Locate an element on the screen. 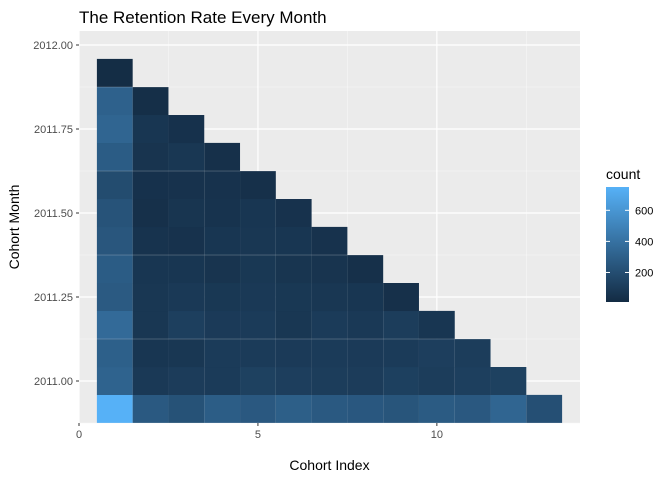  plot-title: The Retention Rate Every Month is located at coordinates (203, 17).